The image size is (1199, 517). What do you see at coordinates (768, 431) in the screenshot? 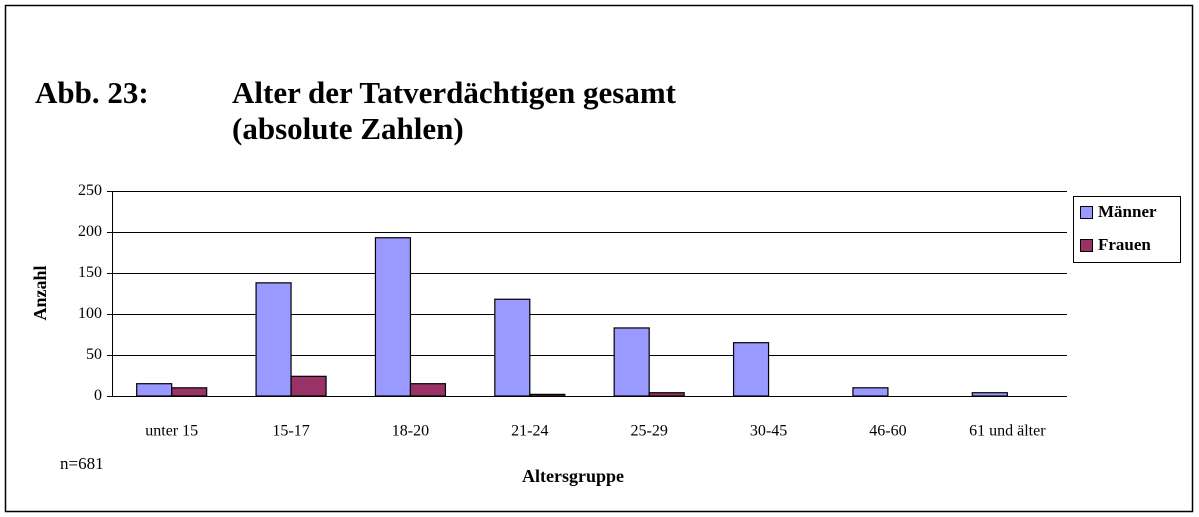
I see `x-tick-label: 30-45` at bounding box center [768, 431].